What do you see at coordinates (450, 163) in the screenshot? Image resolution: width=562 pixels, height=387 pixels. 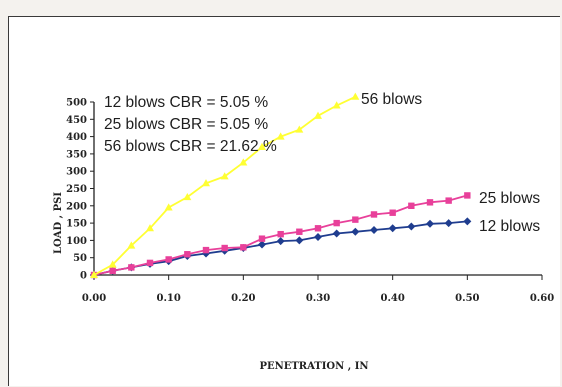 I see `series-labels: 56 blows 25 blows 12 blows` at bounding box center [450, 163].